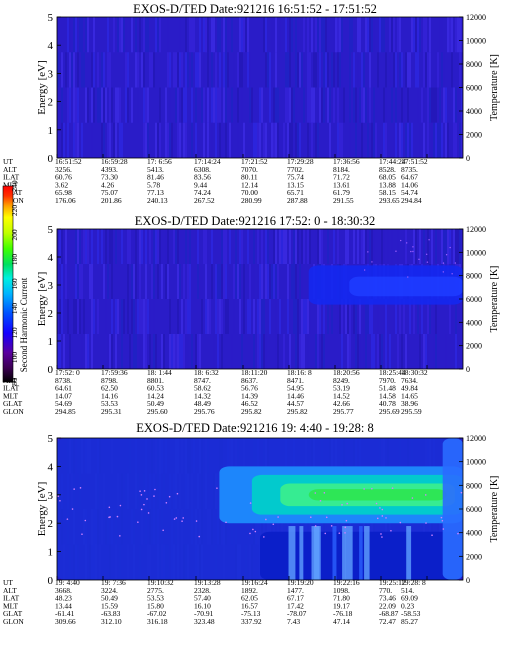 The width and height of the screenshot is (505, 649). Describe the element at coordinates (494, 509) in the screenshot. I see `temperature-axis-label: Temperature [K]` at that location.